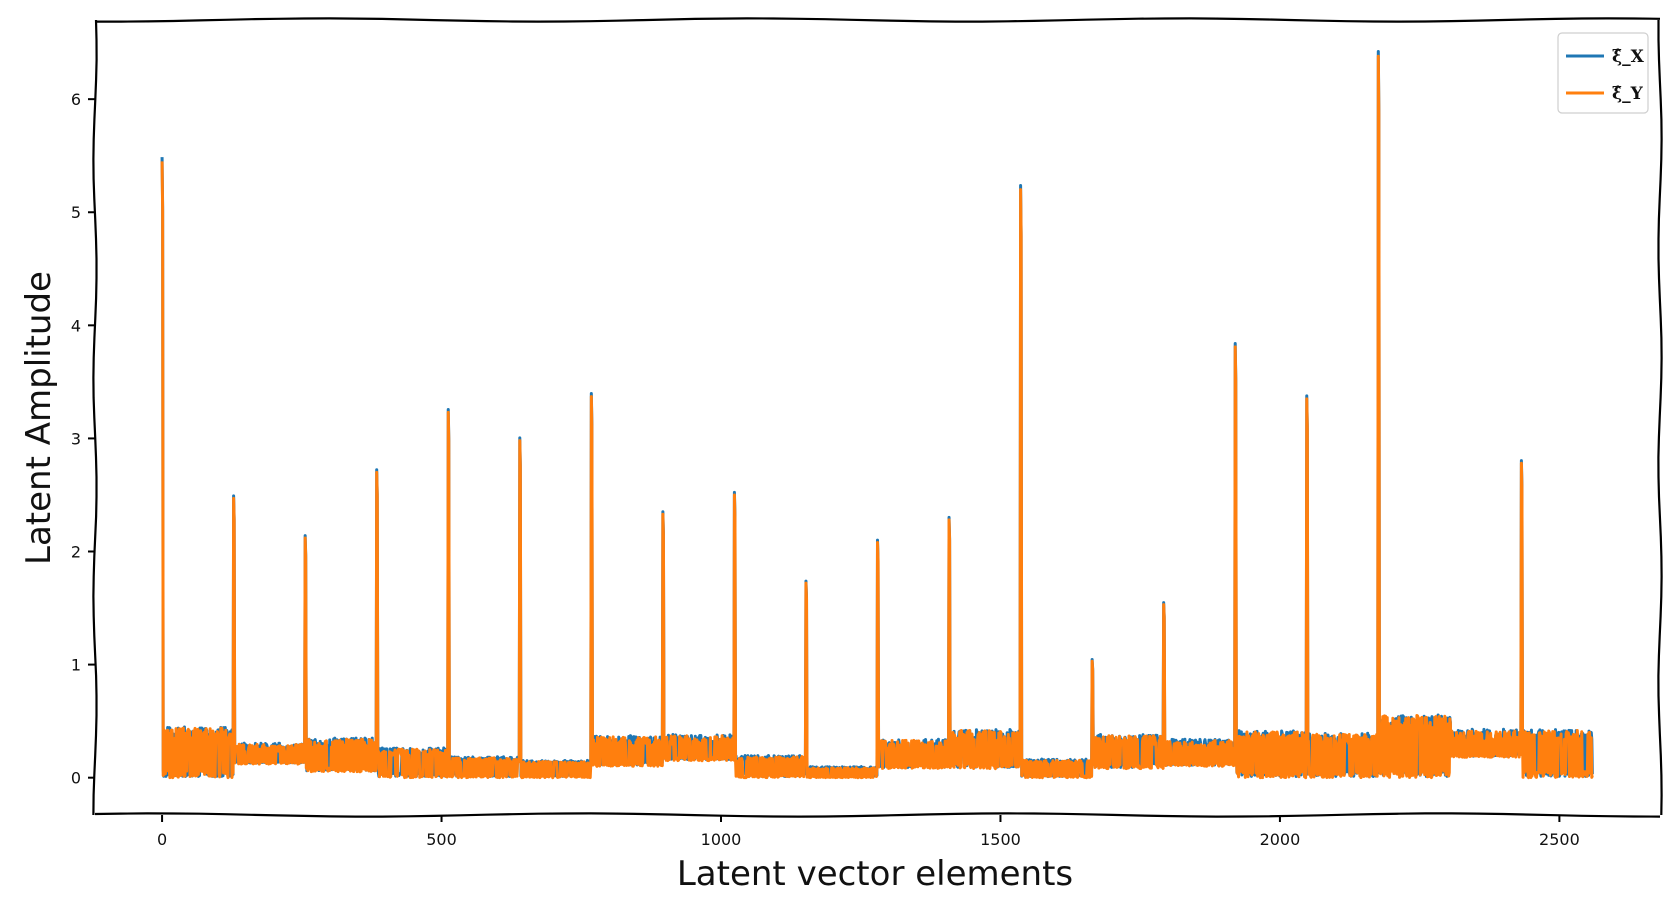 The height and width of the screenshot is (916, 1680). Describe the element at coordinates (1628, 57) in the screenshot. I see `legend-label-x: ξ̂_X` at that location.